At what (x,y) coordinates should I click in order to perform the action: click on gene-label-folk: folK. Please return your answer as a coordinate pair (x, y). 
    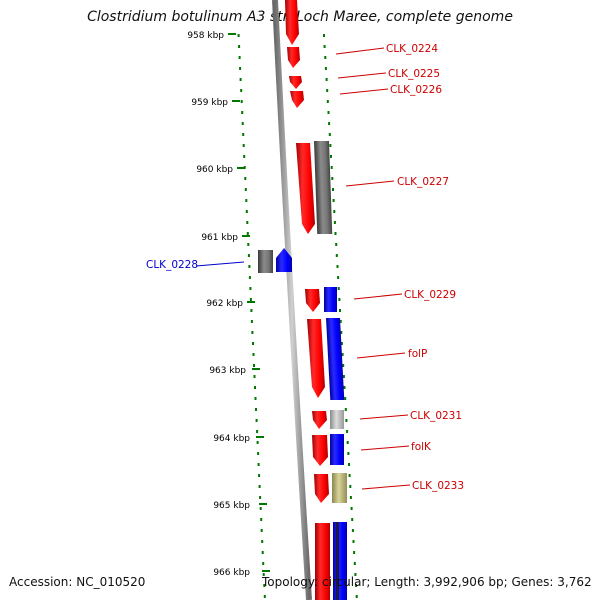
    Looking at the image, I should click on (421, 447).